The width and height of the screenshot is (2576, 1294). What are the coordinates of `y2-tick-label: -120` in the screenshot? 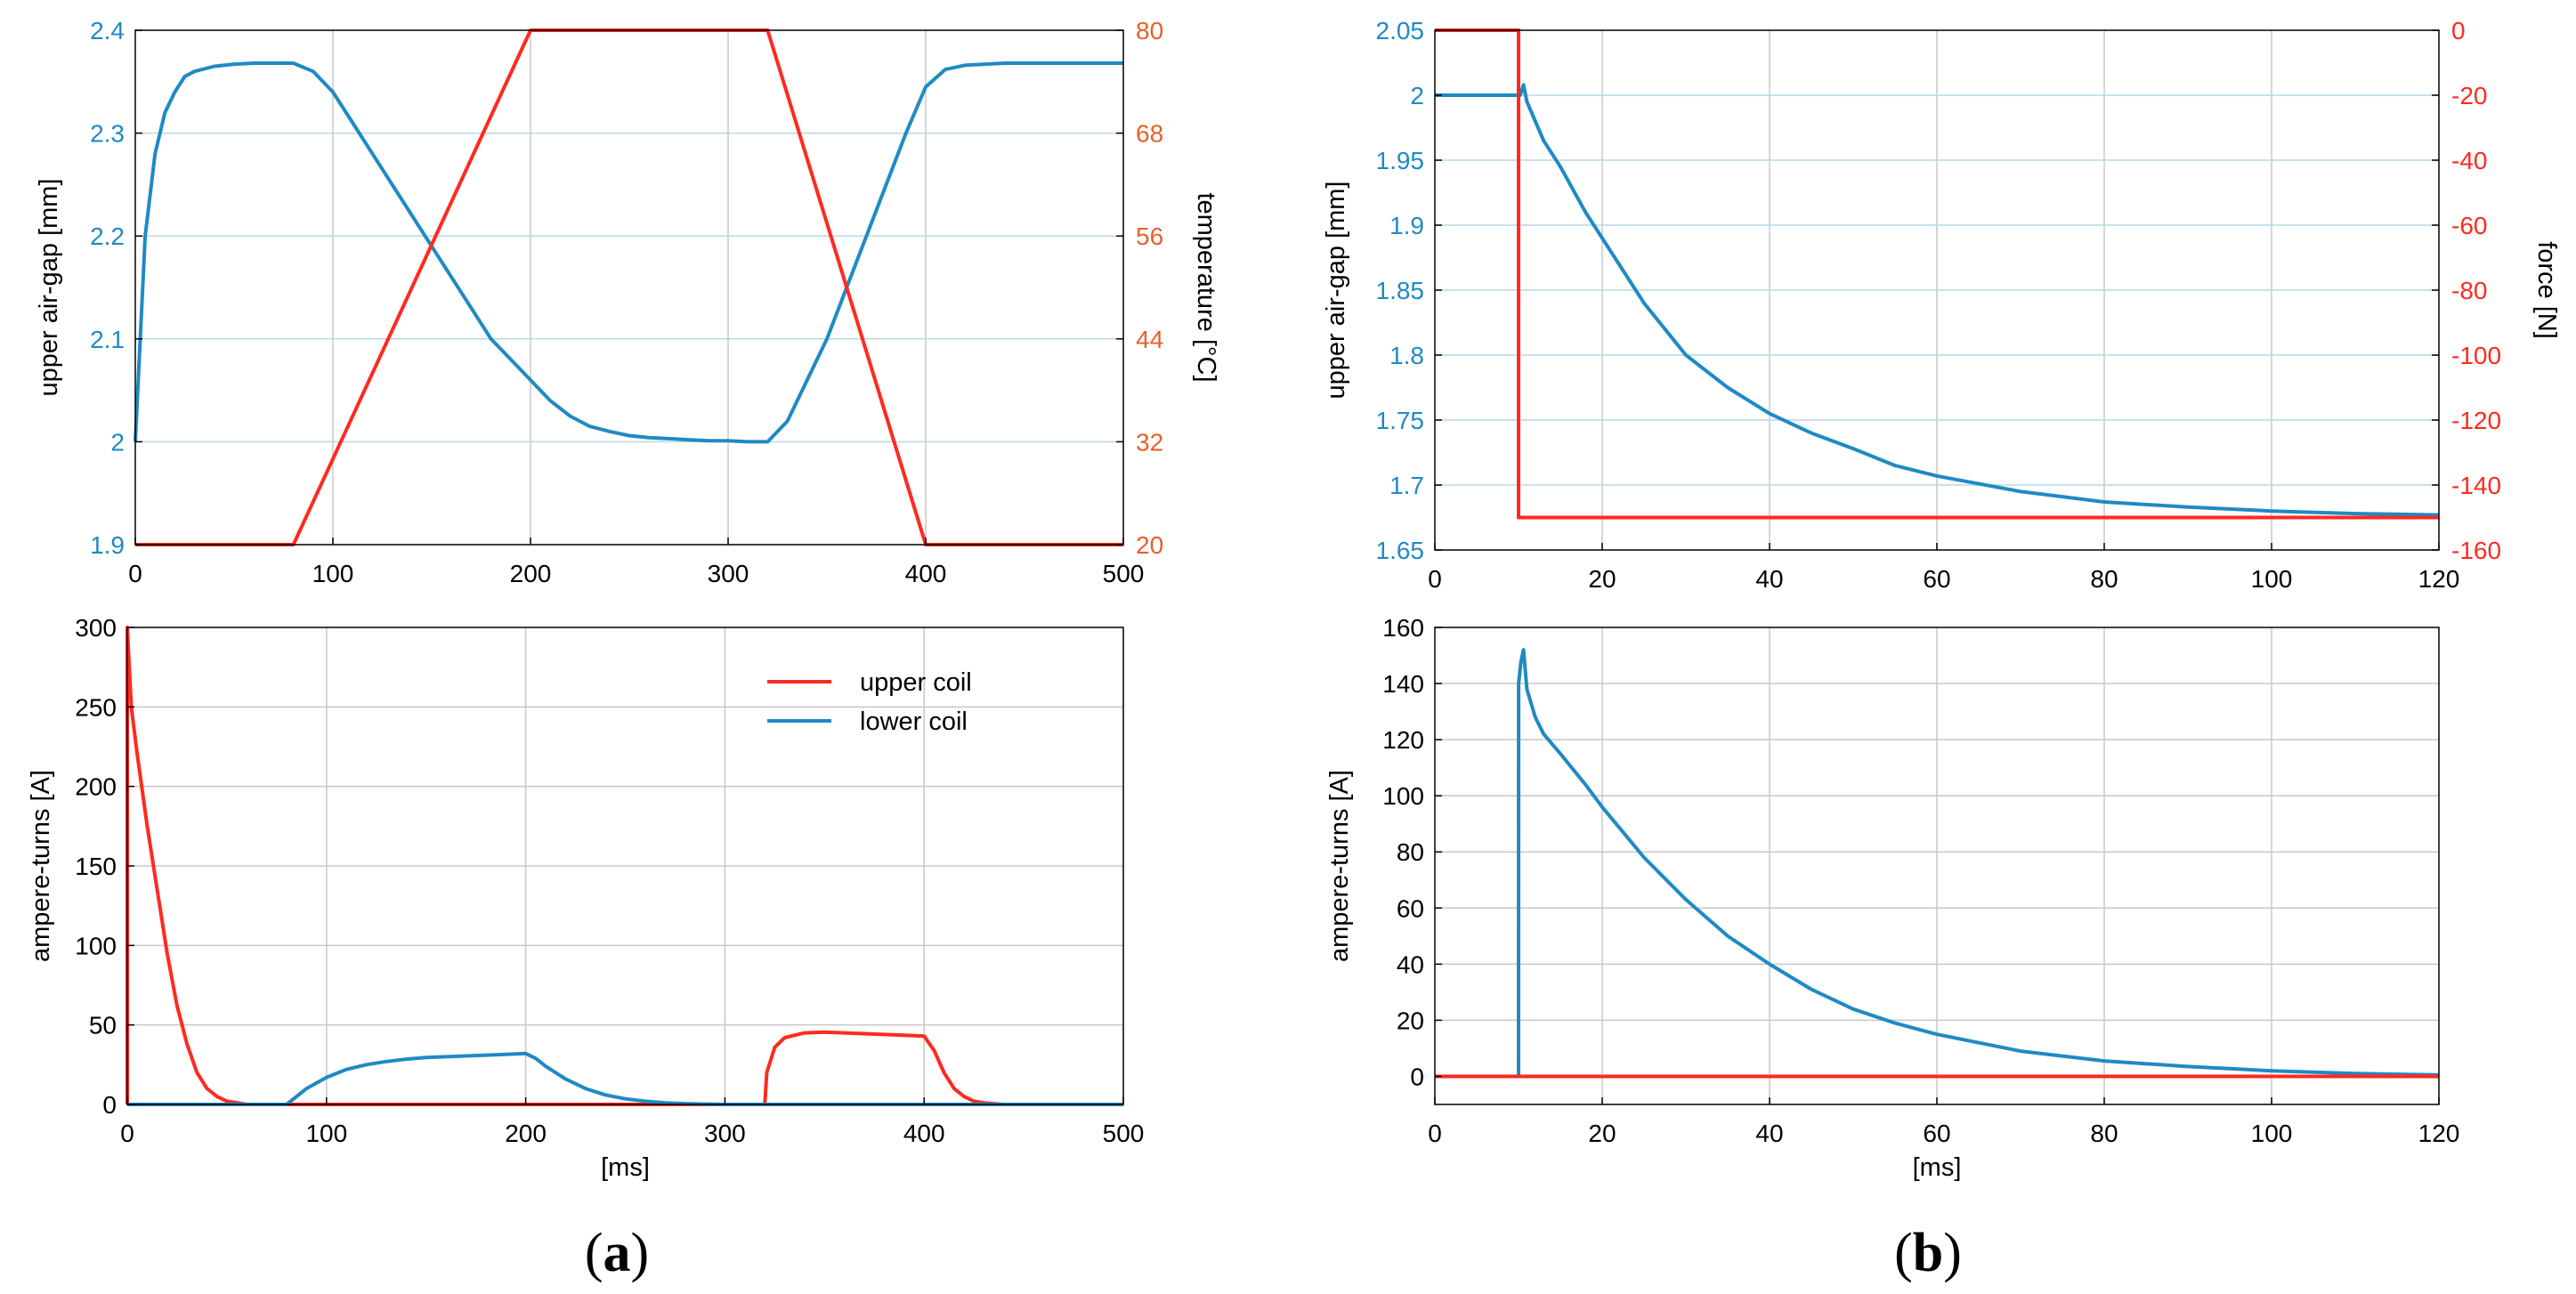 It's located at (2476, 420).